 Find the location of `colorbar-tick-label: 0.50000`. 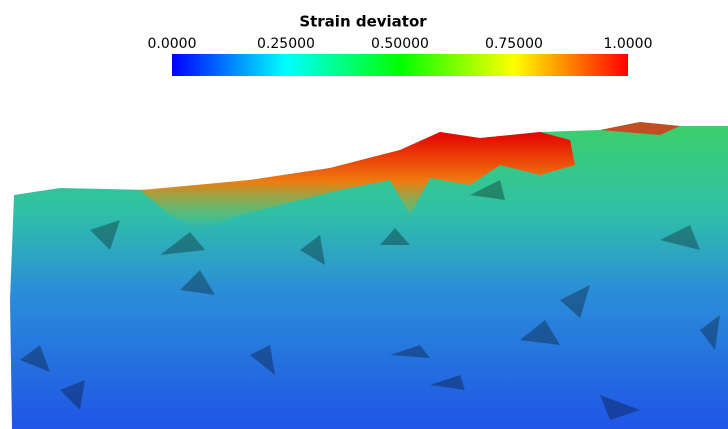

colorbar-tick-label: 0.50000 is located at coordinates (400, 44).